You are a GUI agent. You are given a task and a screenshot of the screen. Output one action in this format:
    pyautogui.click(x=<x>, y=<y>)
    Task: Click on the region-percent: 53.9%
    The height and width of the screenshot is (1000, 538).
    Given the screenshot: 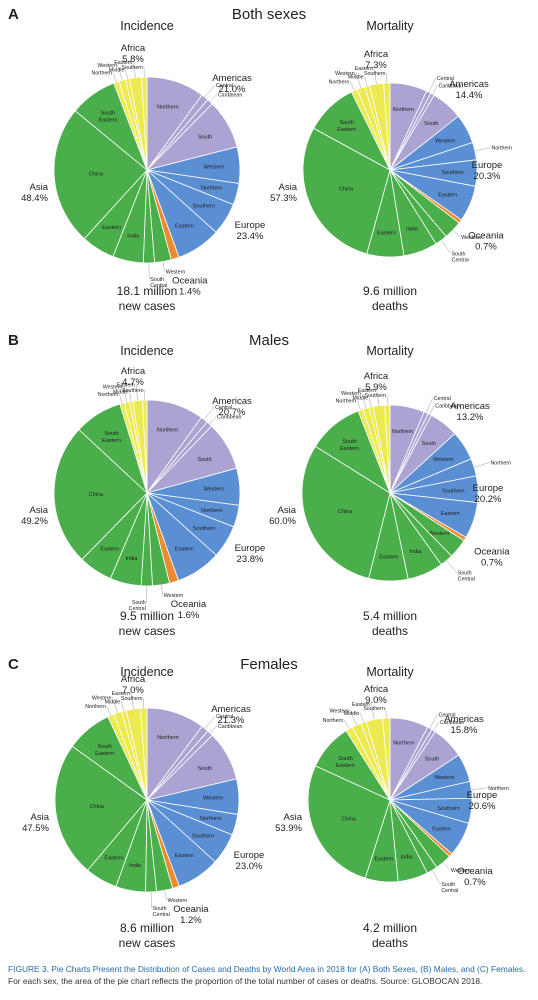 What is the action you would take?
    pyautogui.click(x=288, y=828)
    